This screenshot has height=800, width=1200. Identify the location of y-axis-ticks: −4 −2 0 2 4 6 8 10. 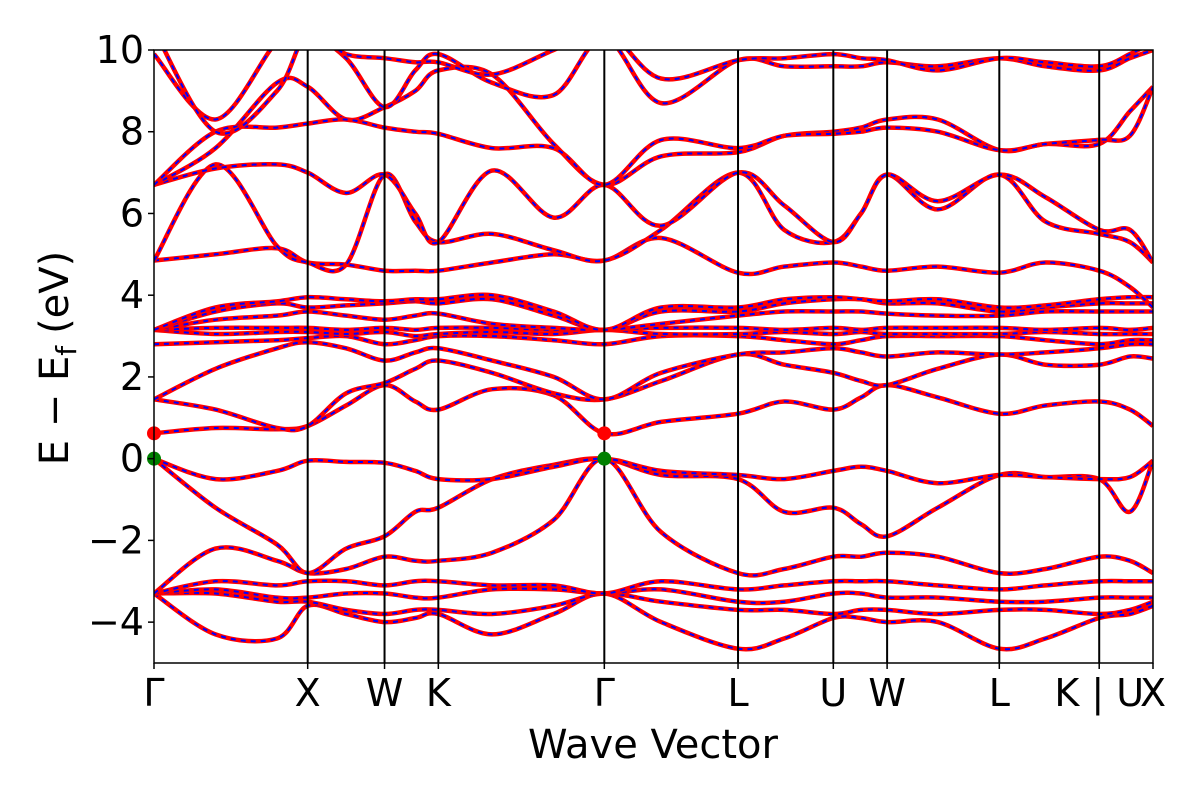
(121, 336).